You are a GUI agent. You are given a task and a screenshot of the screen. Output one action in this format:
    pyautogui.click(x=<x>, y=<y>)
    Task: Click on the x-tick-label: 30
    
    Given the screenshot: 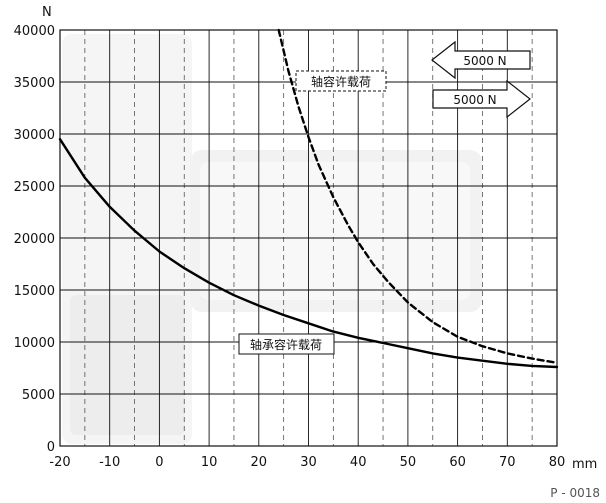 What is the action you would take?
    pyautogui.click(x=308, y=462)
    